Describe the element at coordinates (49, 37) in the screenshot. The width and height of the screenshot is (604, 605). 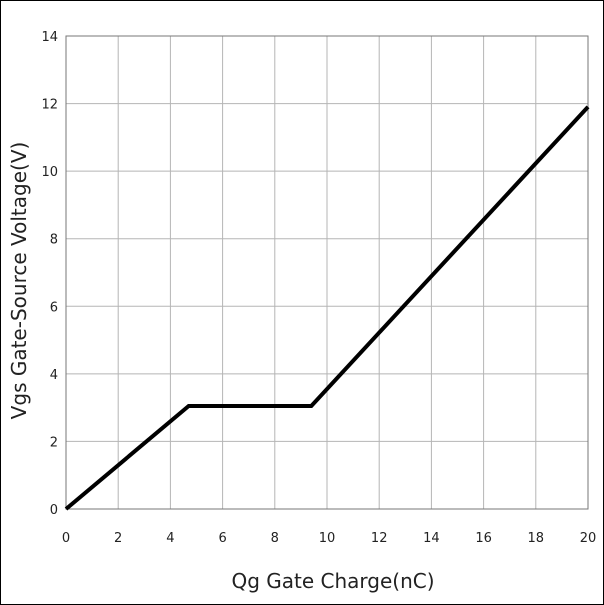
I see `y-tick-label: 14` at that location.